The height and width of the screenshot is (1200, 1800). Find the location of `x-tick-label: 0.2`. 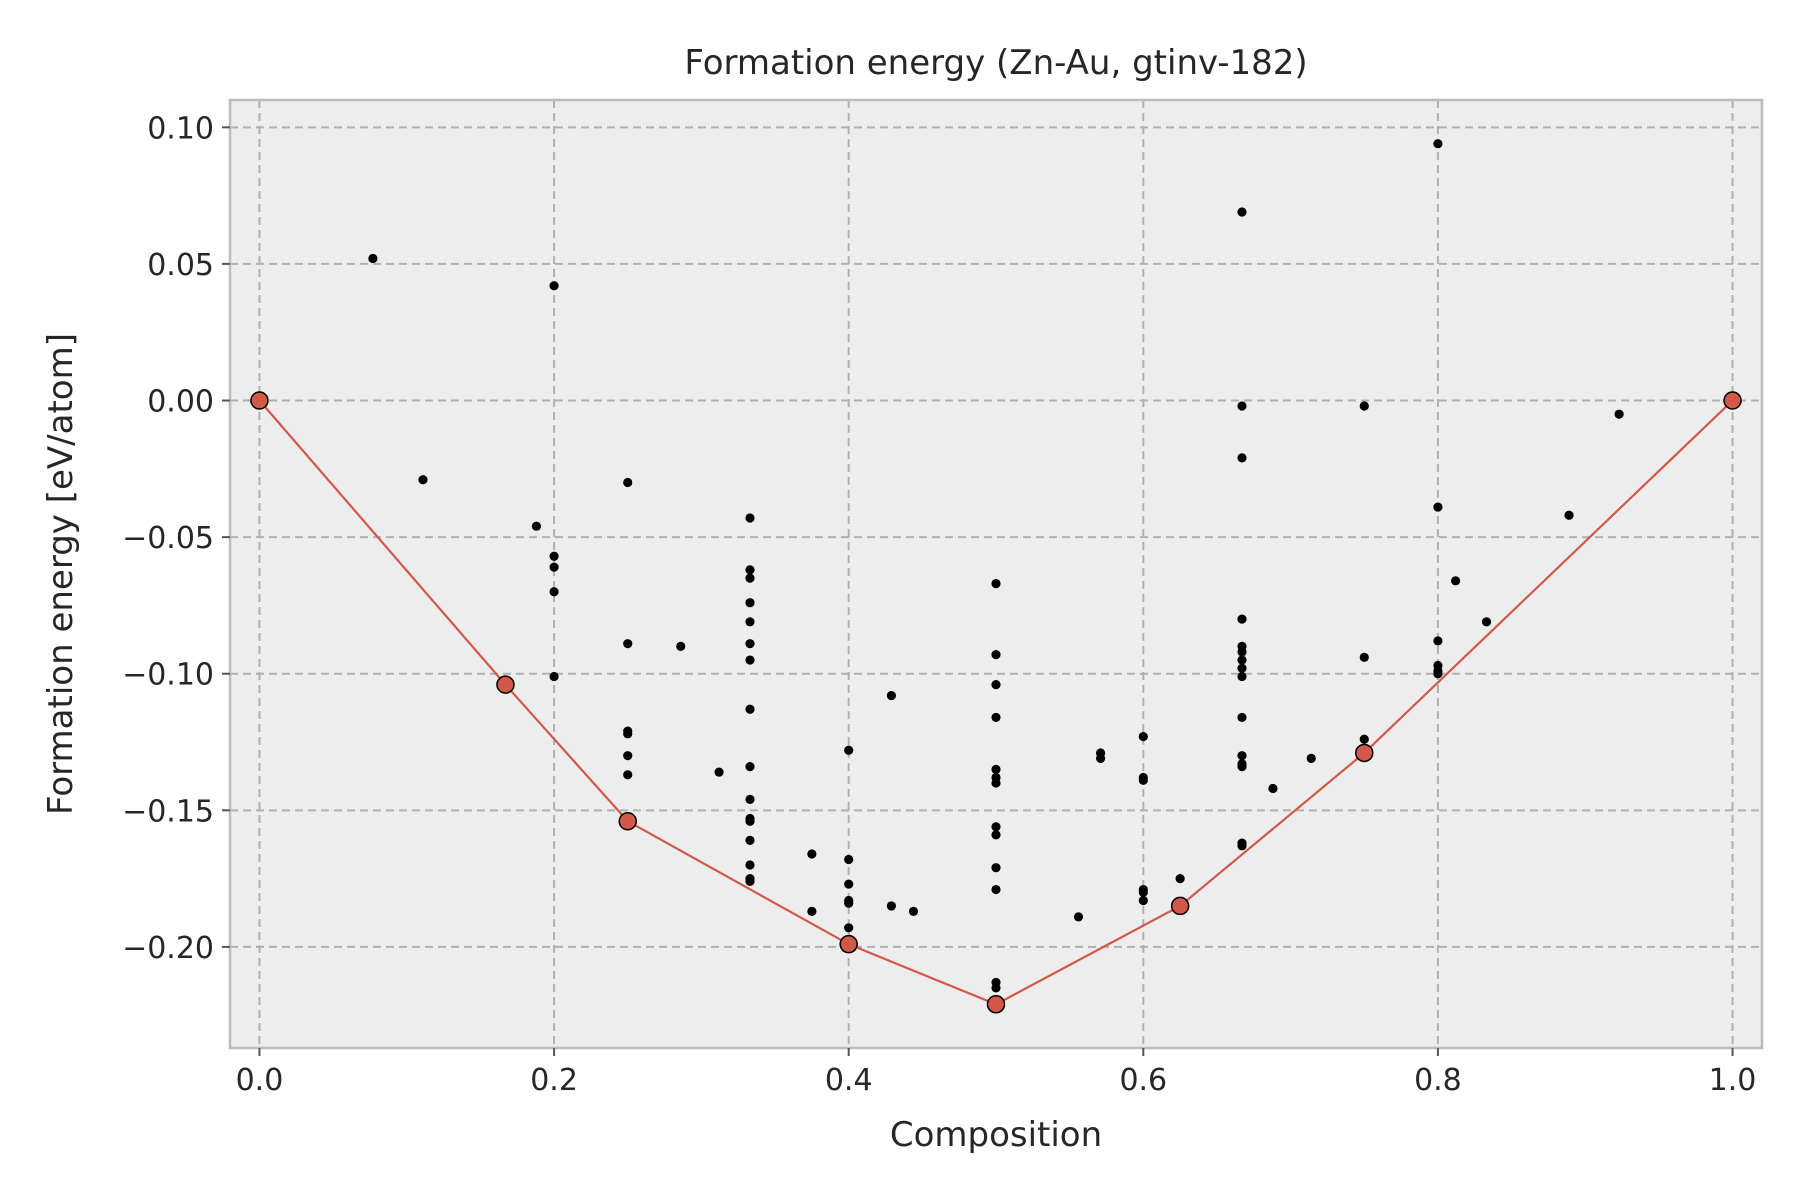

x-tick-label: 0.2 is located at coordinates (554, 1080).